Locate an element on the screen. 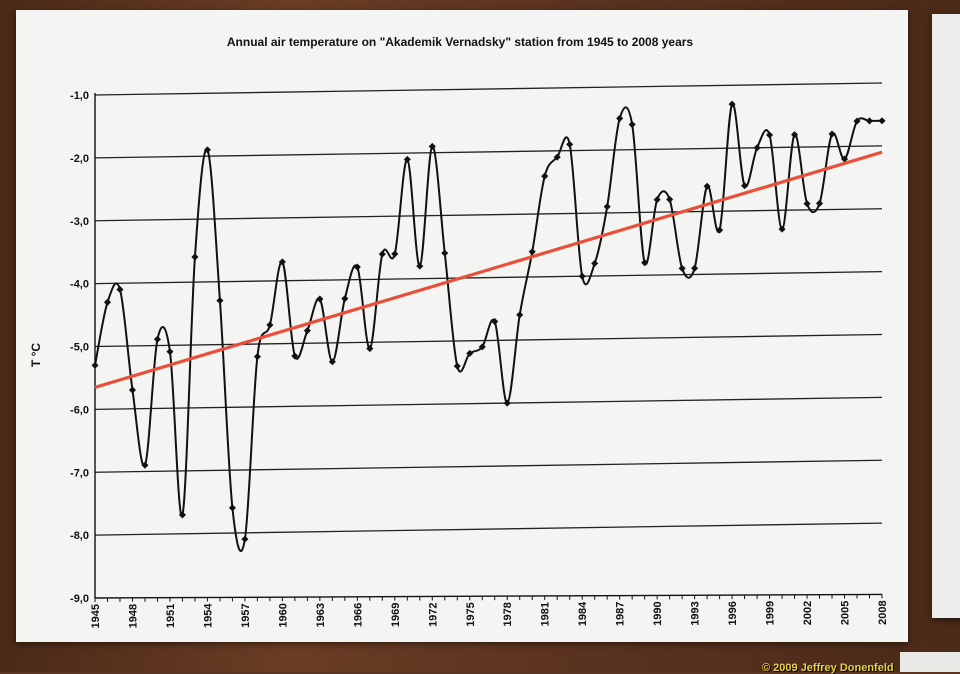 The height and width of the screenshot is (674, 960). photo-watermark: © 2009 Jeffrey Donenfeld is located at coordinates (828, 668).